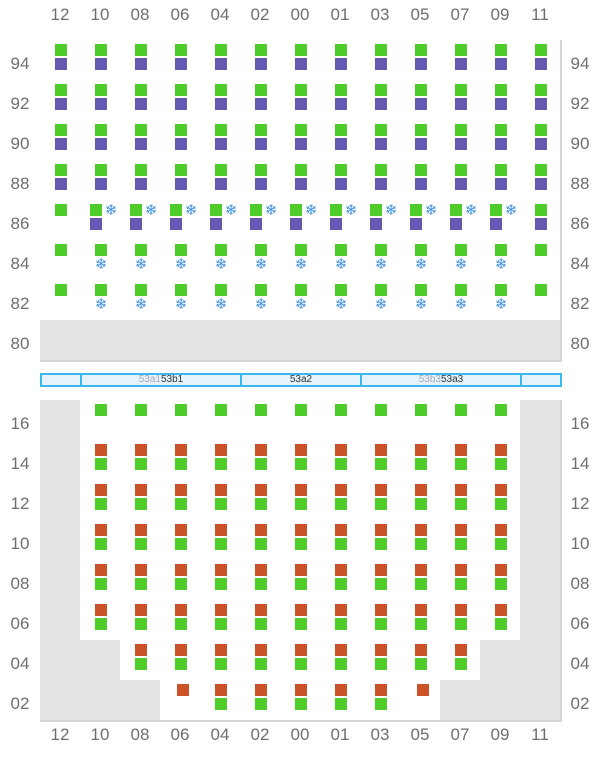  Describe the element at coordinates (541, 380) in the screenshot. I see `aisle-segment` at that location.